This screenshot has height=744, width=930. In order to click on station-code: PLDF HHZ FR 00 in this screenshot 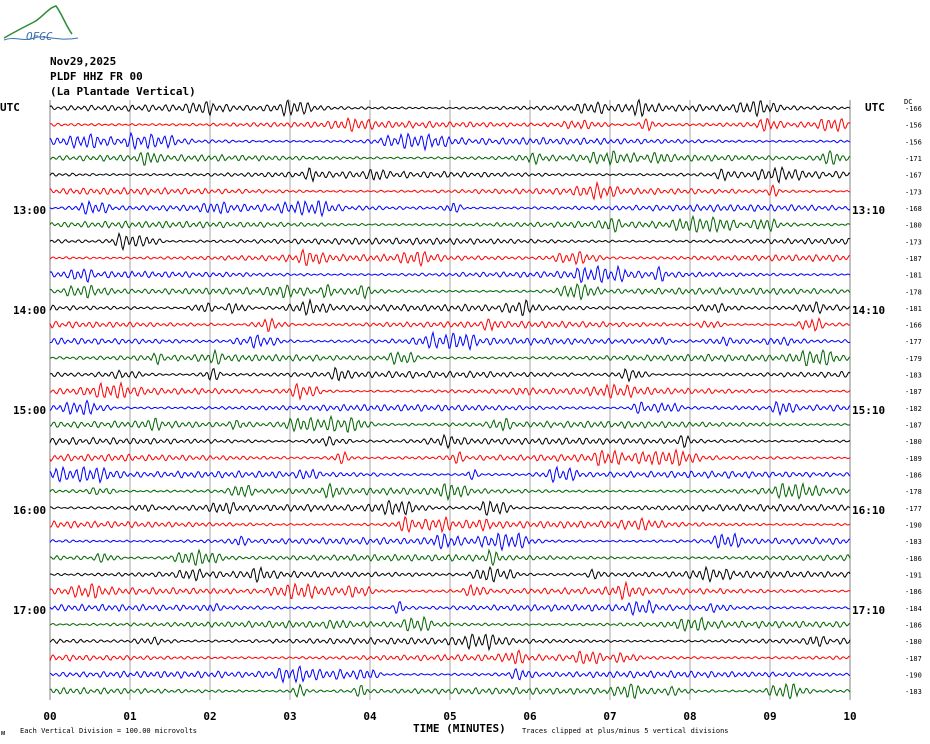, I will do `click(96, 76)`.